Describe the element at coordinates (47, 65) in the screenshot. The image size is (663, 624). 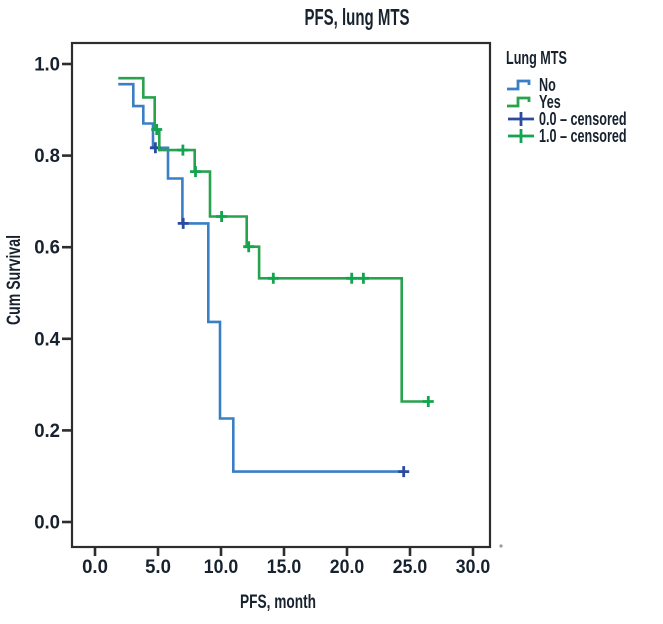
I see `y-tick-label: 1.0` at that location.